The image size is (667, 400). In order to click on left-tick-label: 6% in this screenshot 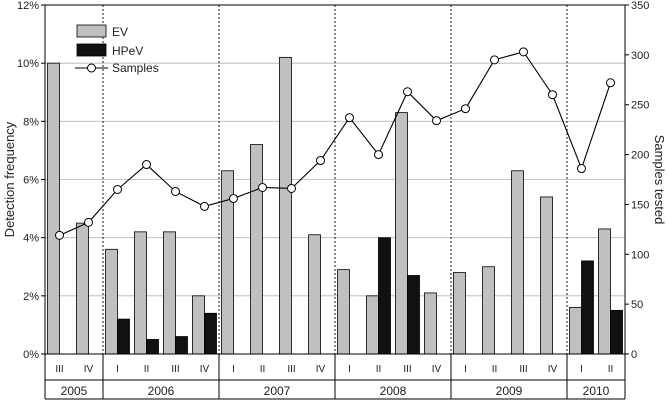, I will do `click(31, 181)`.